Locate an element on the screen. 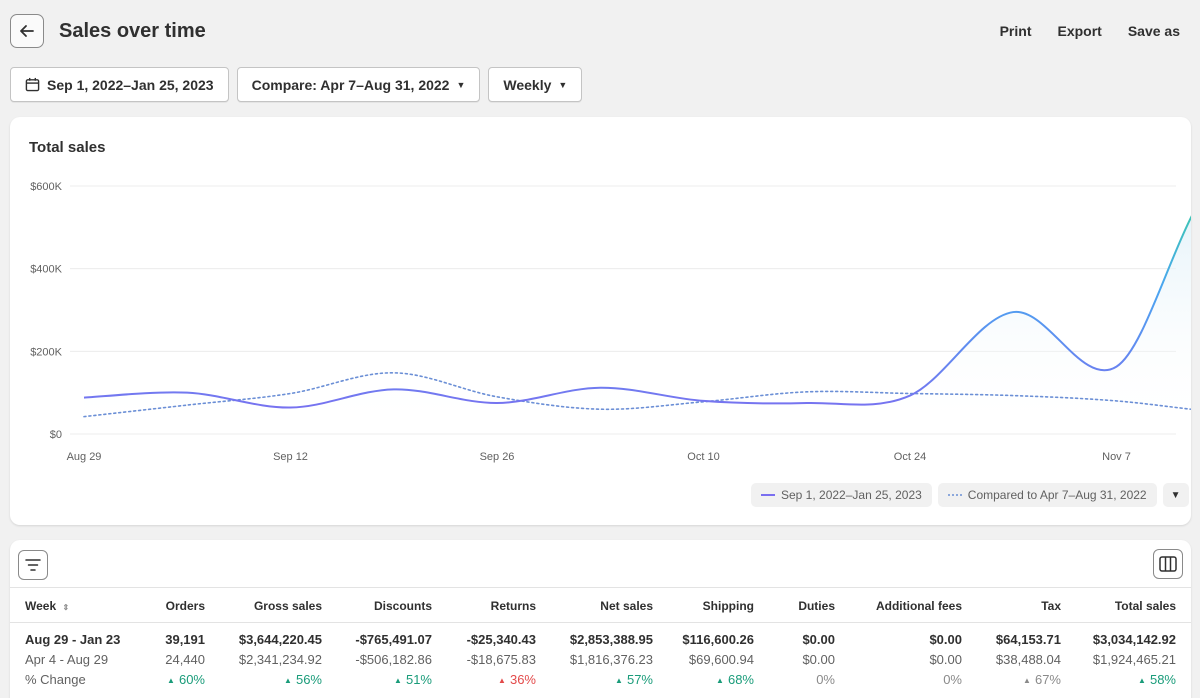 This screenshot has height=698, width=1200. table-cell-total-sales: $3,034,142.92 is located at coordinates (1134, 639).